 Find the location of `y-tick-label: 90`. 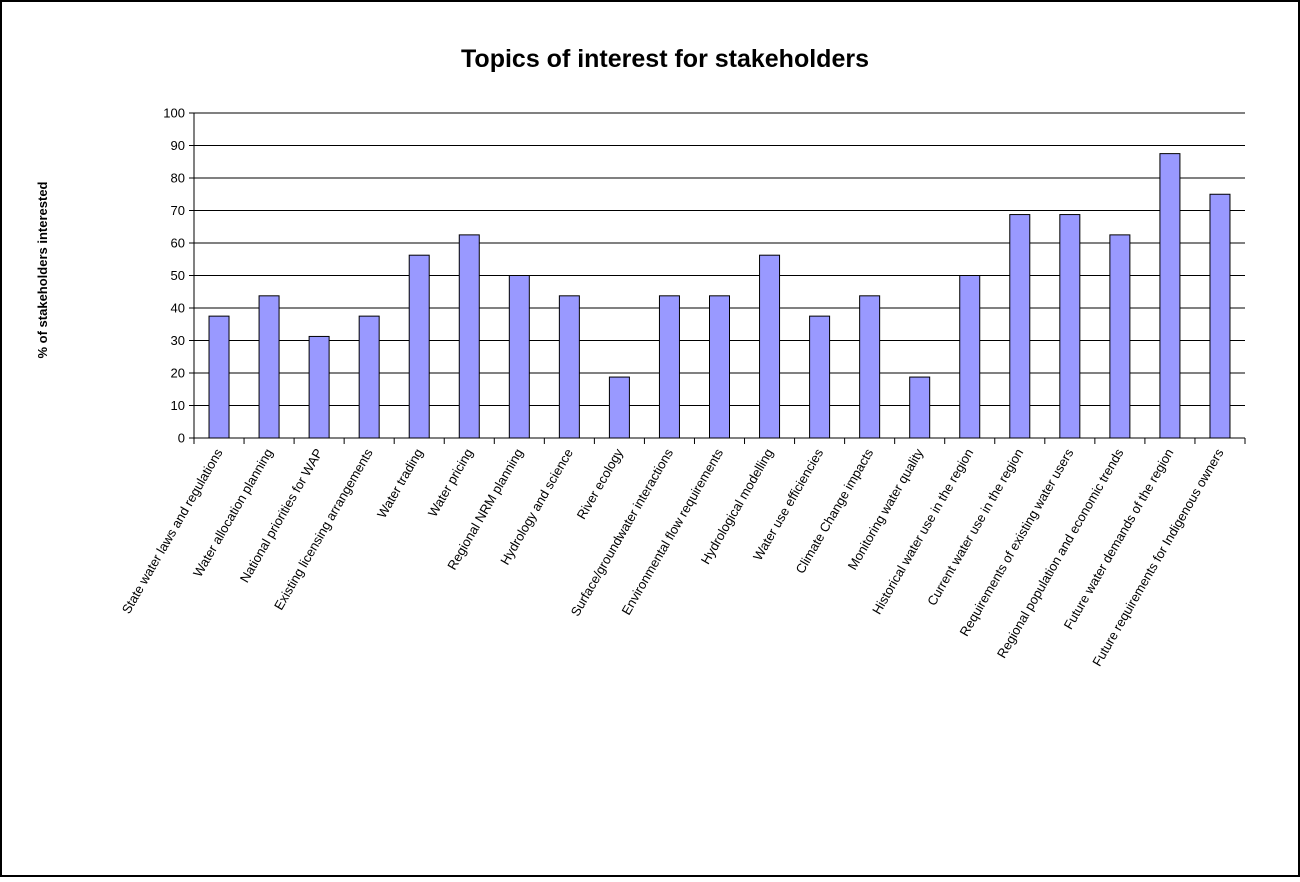

y-tick-label: 90 is located at coordinates (178, 145).